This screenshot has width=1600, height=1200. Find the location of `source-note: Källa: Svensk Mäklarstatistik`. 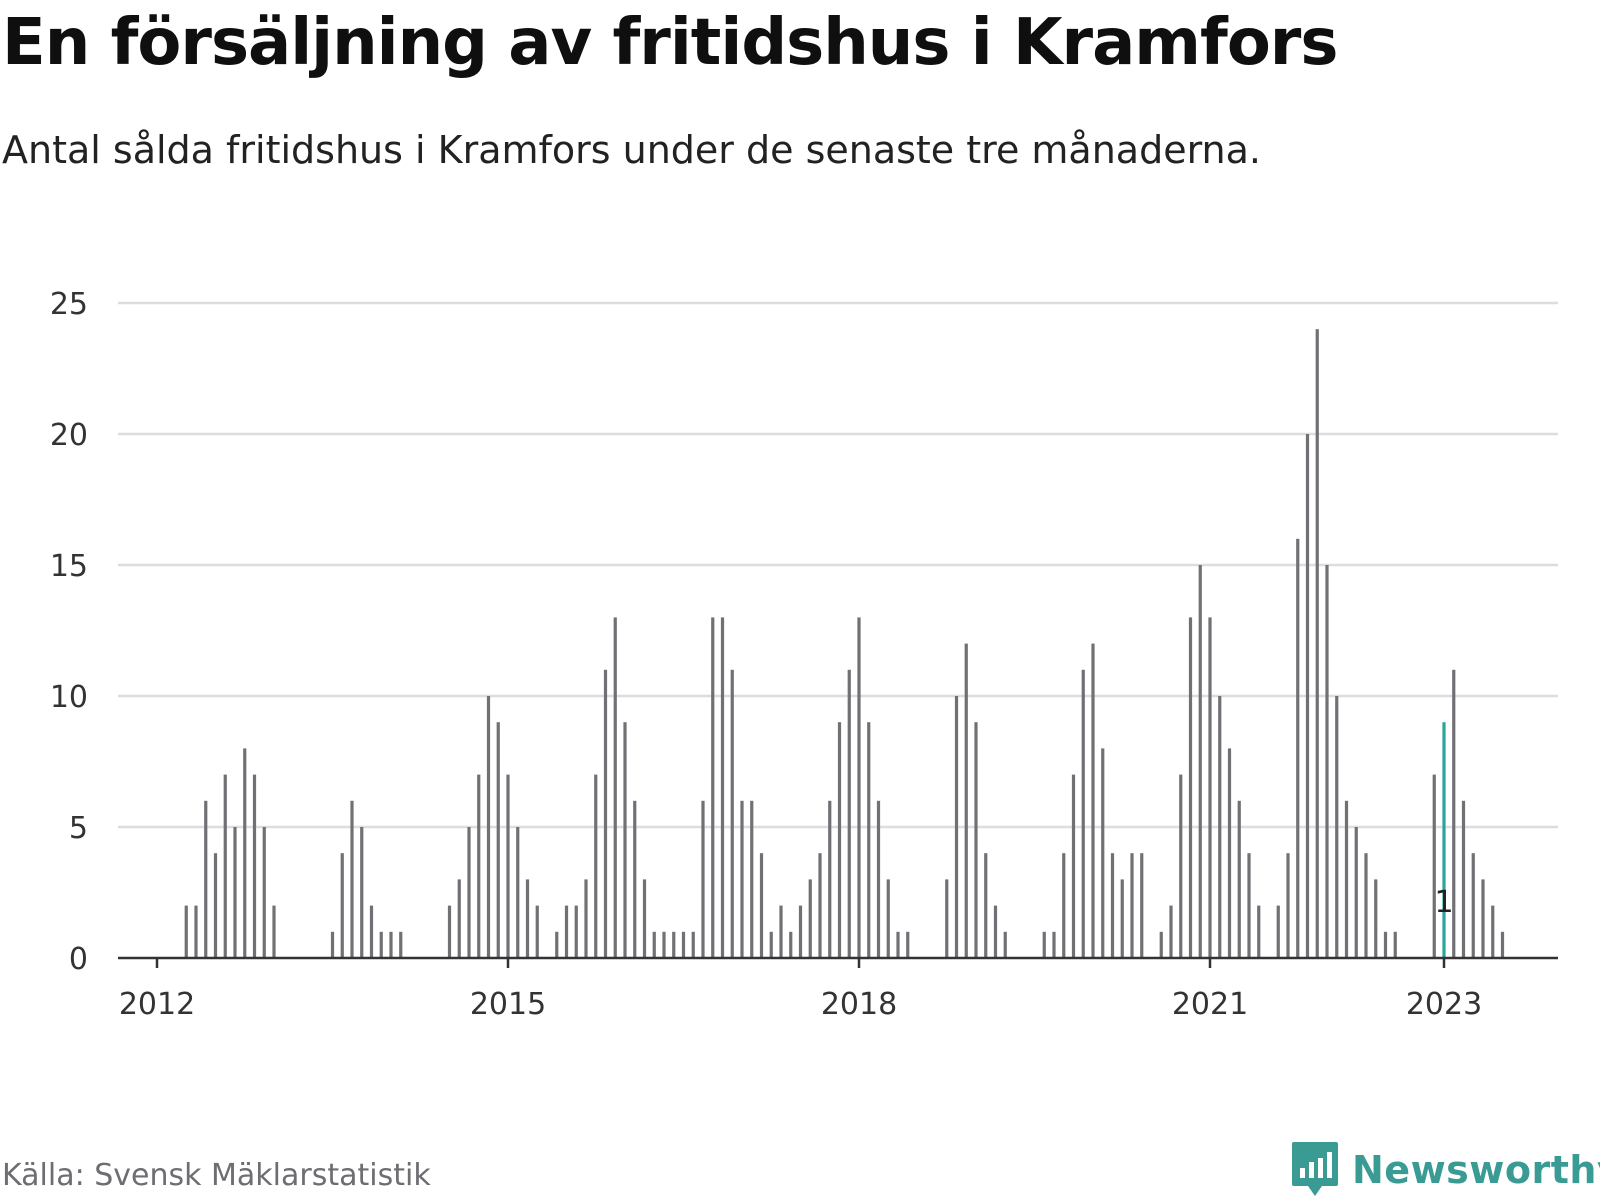

source-note: Källa: Svensk Mäklarstatistik is located at coordinates (216, 1175).